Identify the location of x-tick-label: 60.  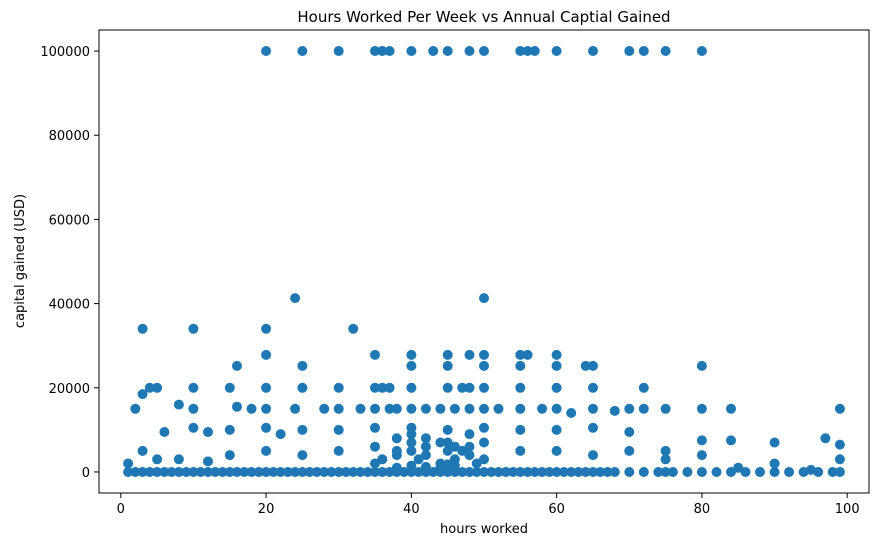
(556, 509).